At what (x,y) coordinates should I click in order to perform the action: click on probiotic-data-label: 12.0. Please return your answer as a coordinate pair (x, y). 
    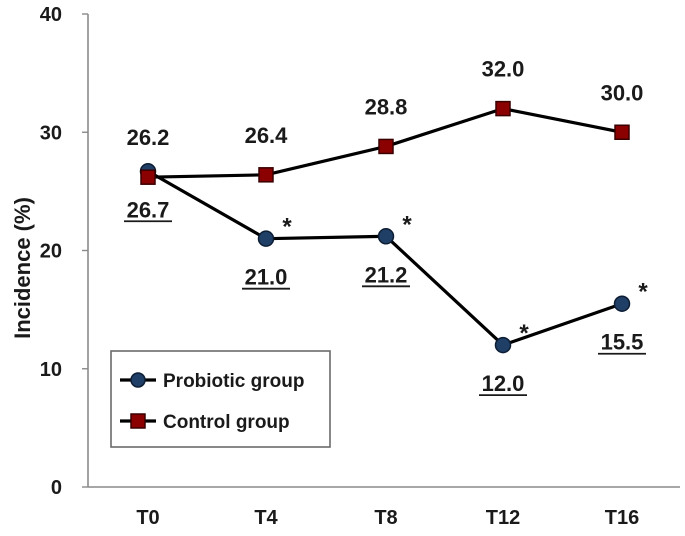
    Looking at the image, I should click on (503, 383).